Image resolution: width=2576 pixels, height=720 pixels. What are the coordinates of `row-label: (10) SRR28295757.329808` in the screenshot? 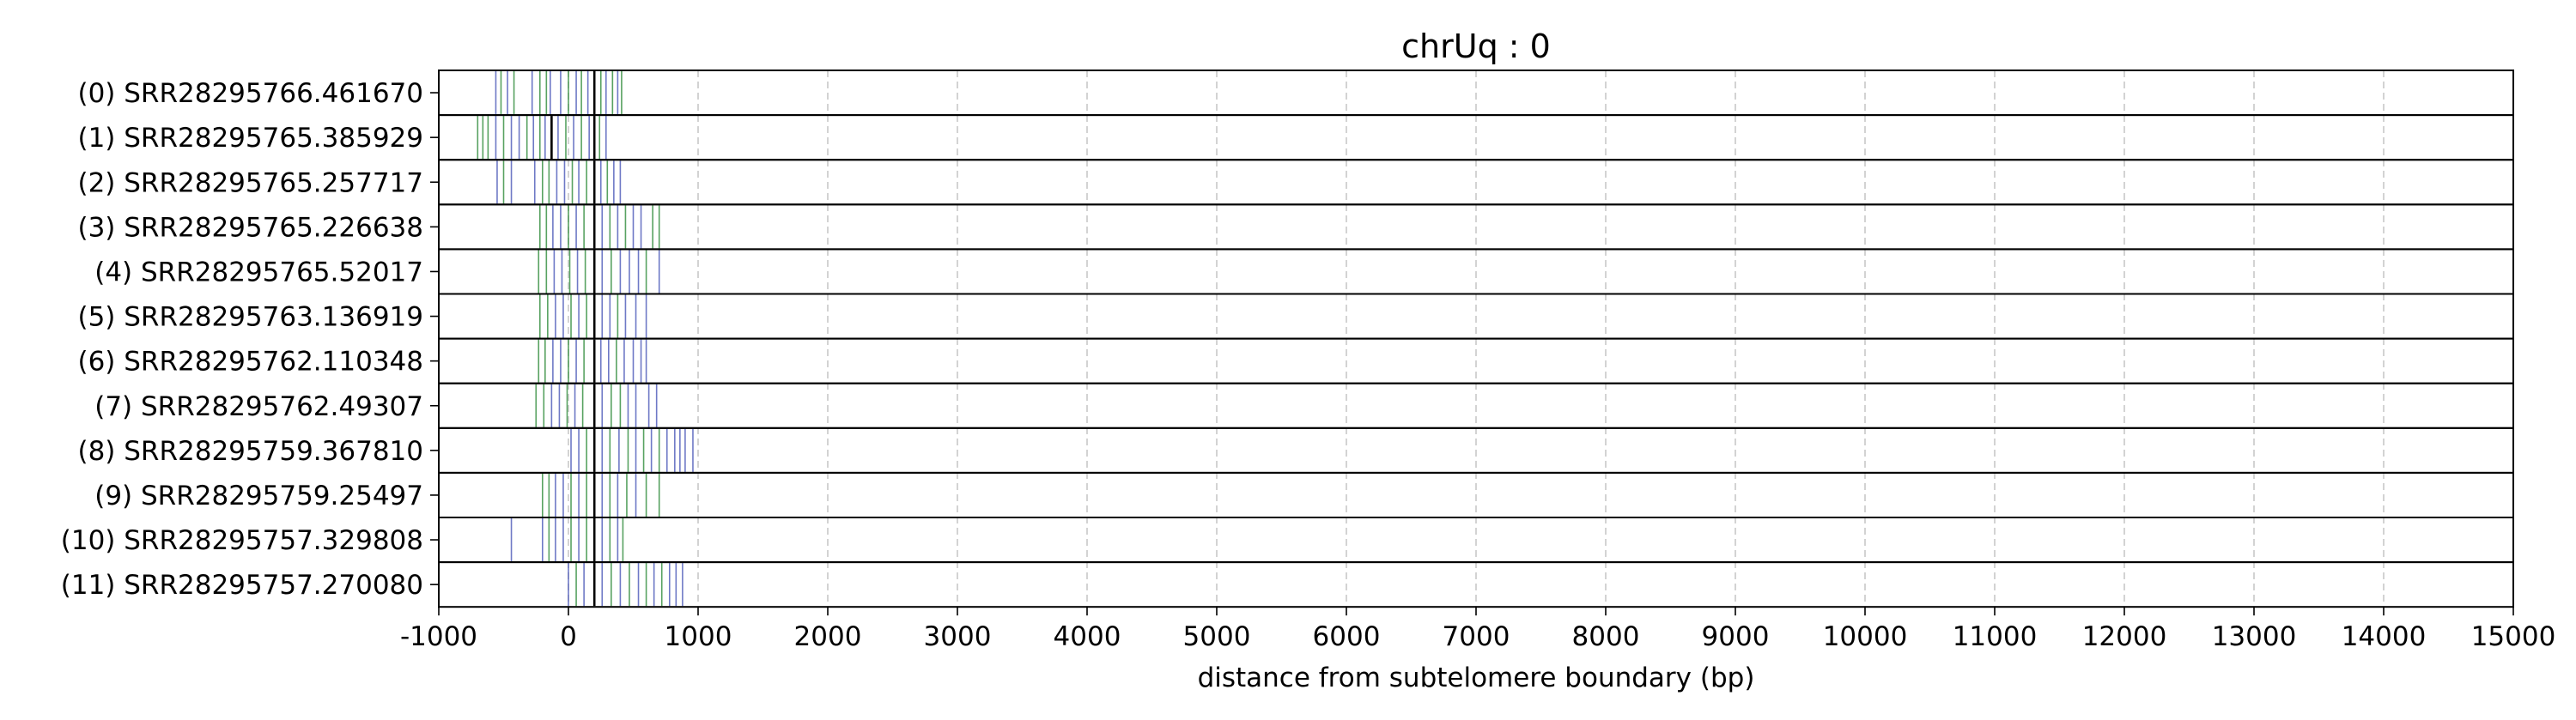 It's located at (242, 540).